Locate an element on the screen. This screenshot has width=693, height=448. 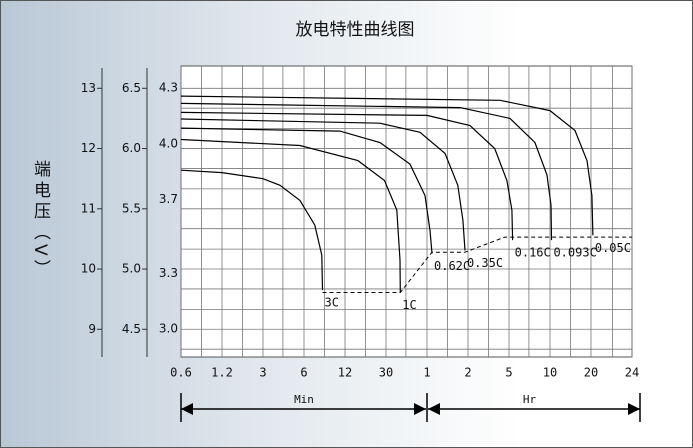
x-tick-label: 6 is located at coordinates (303, 373).